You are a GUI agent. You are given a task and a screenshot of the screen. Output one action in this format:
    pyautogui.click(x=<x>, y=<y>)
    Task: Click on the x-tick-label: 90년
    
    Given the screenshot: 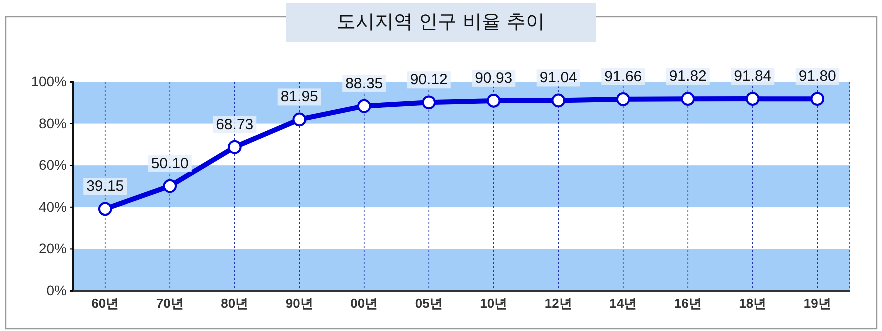 What is the action you would take?
    pyautogui.click(x=300, y=304)
    